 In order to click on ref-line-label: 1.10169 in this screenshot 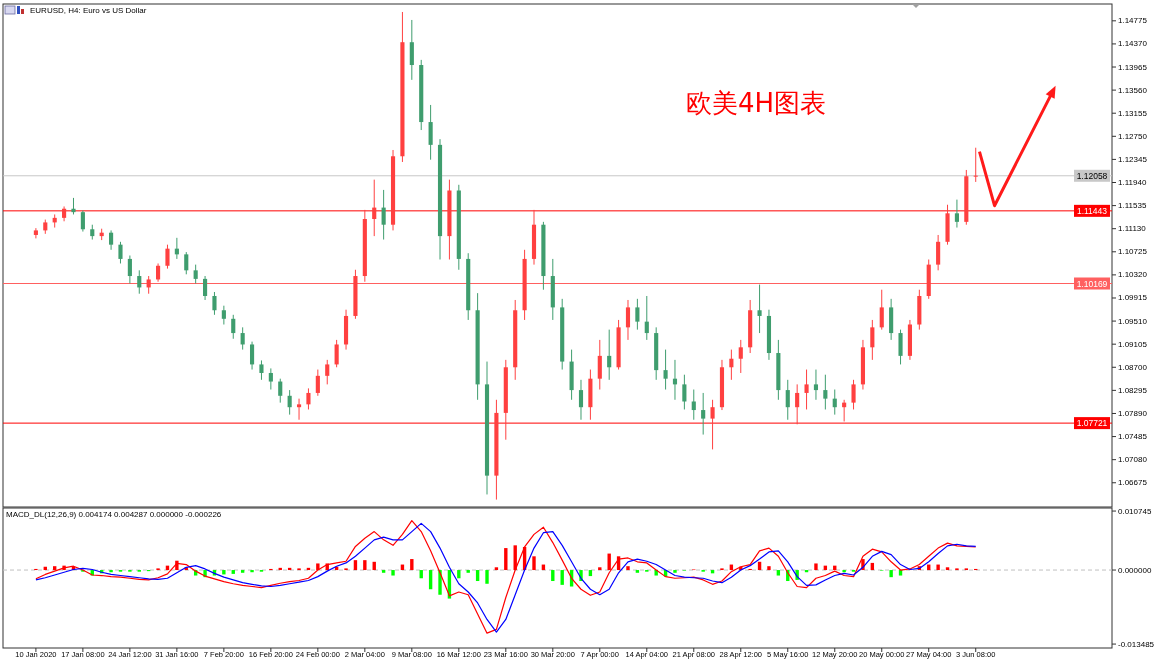, I will do `click(1092, 283)`.